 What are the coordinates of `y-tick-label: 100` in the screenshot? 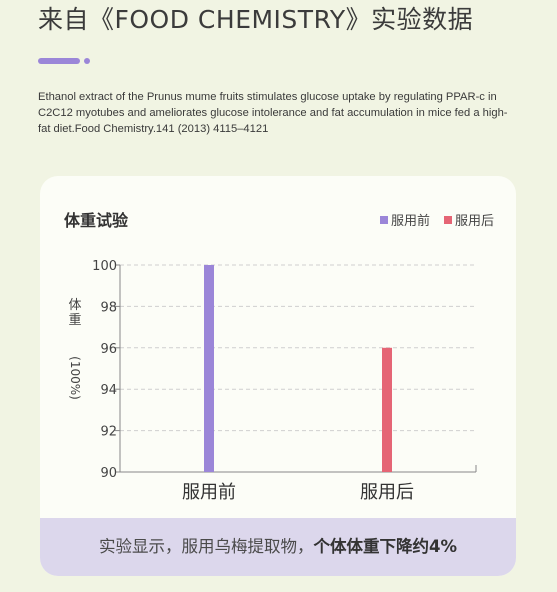 It's located at (104, 266).